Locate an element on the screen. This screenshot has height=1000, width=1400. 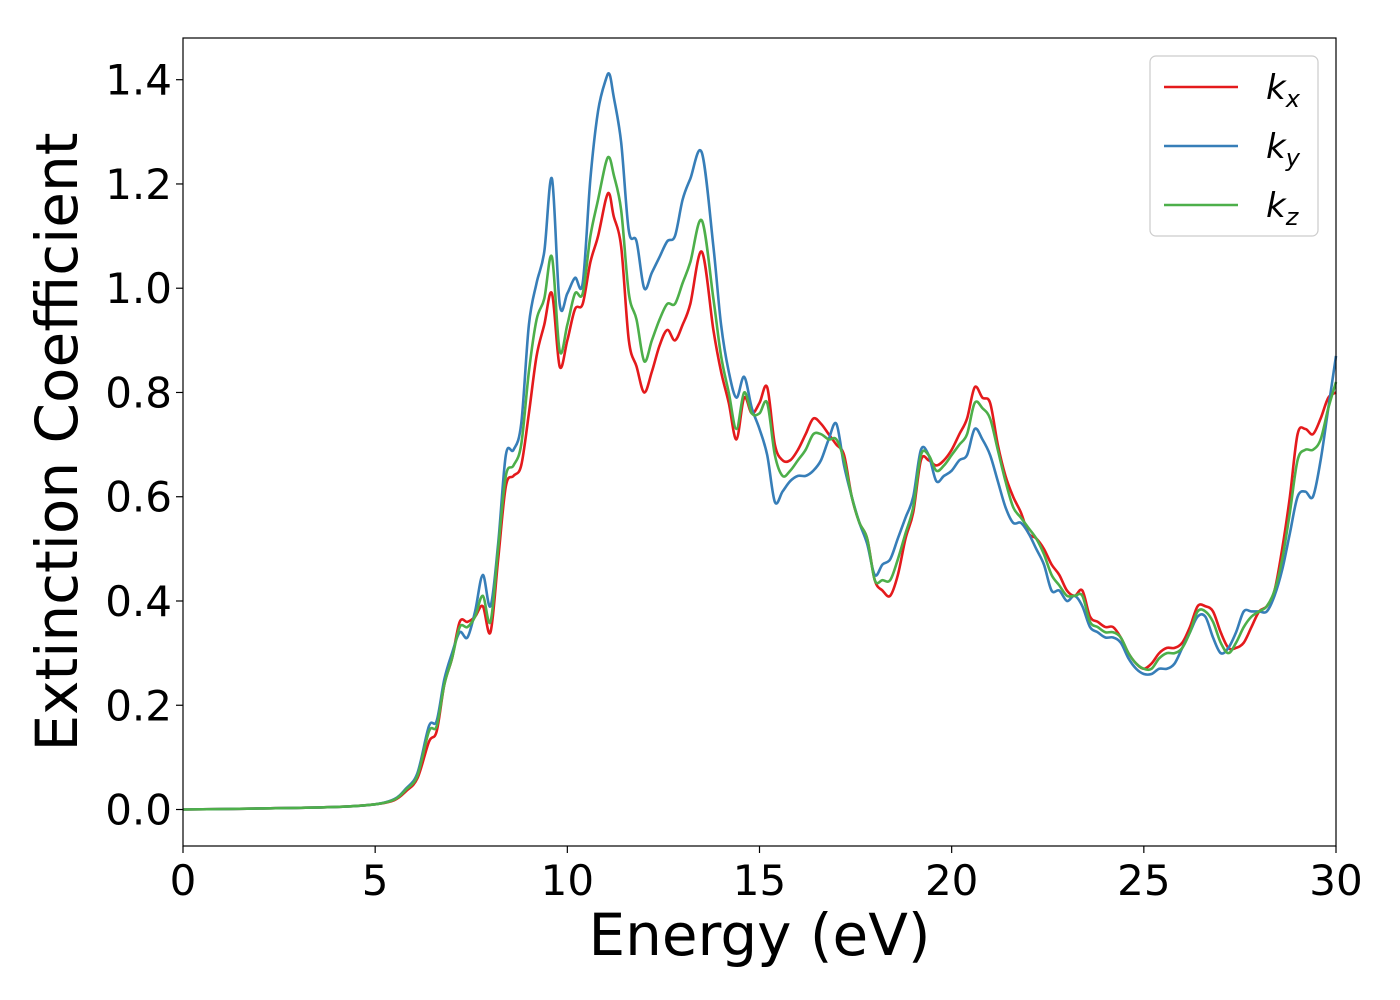
y-axis-title: Extinction Coefficient is located at coordinates (57, 442).